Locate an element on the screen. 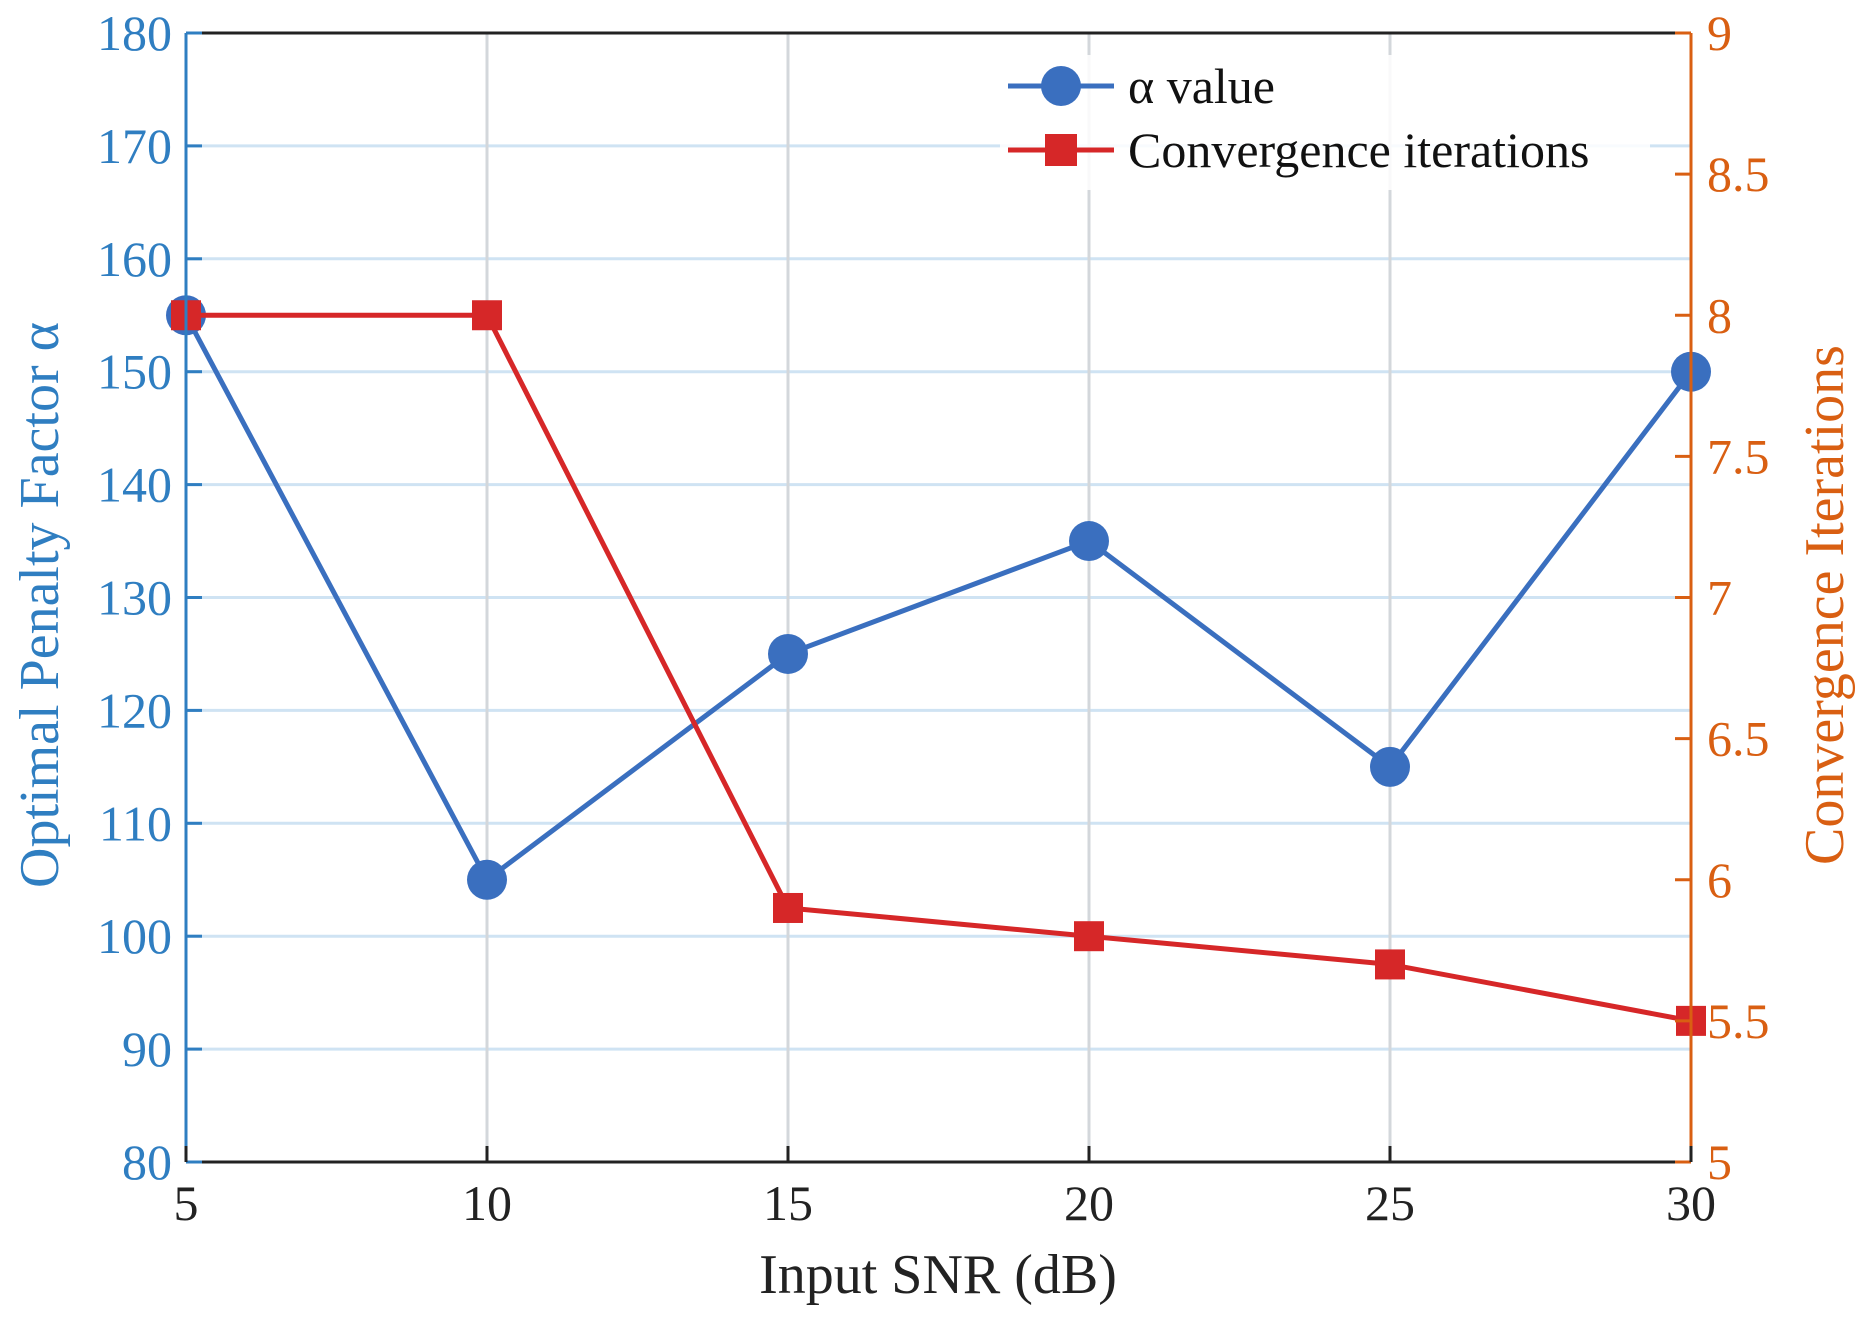 The image size is (1866, 1318). left-tick-label: 90 is located at coordinates (147, 1049).